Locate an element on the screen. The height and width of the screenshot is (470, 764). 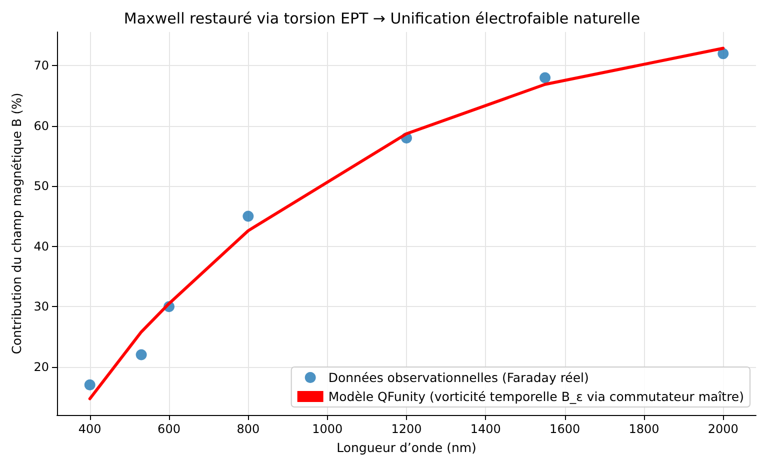
y-tick-label: 30 is located at coordinates (41, 307).